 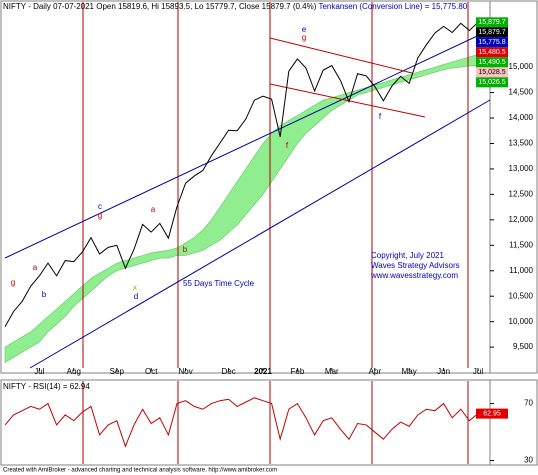 What do you see at coordinates (407, 255) in the screenshot?
I see `annotation: Copyright, July 2021` at bounding box center [407, 255].